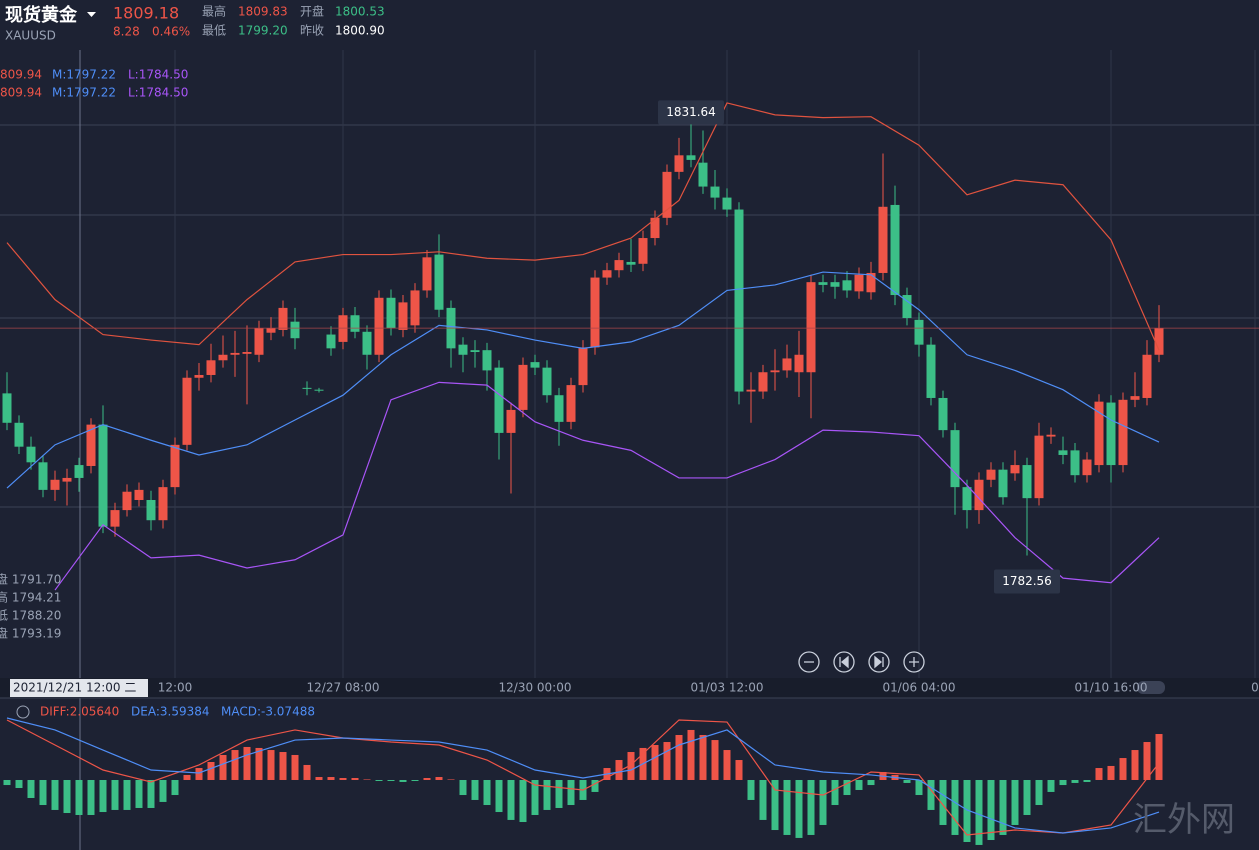  Describe the element at coordinates (1027, 581) in the screenshot. I see `extreme-label: 1782.56` at that location.